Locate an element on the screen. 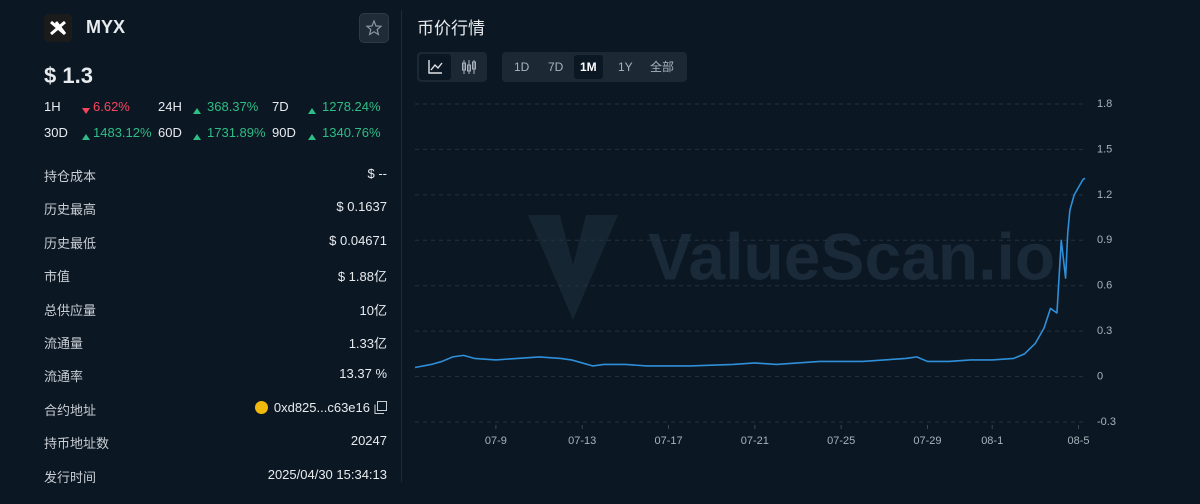 Image resolution: width=1200 pixels, height=504 pixels. info-value: 1.33亿 is located at coordinates (367, 343).